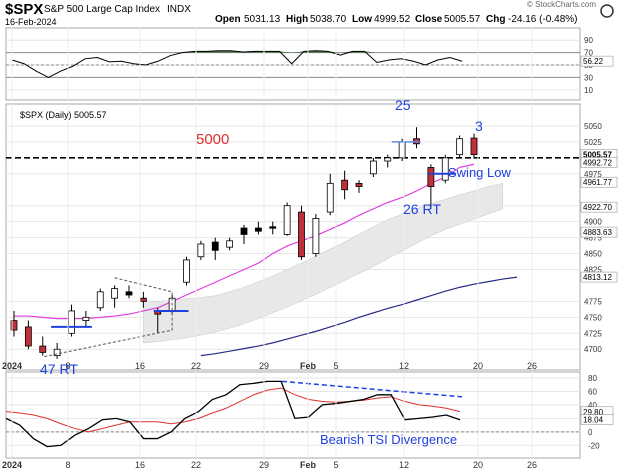 This screenshot has width=618, height=473. I want to click on rsi-line, so click(237, 64).